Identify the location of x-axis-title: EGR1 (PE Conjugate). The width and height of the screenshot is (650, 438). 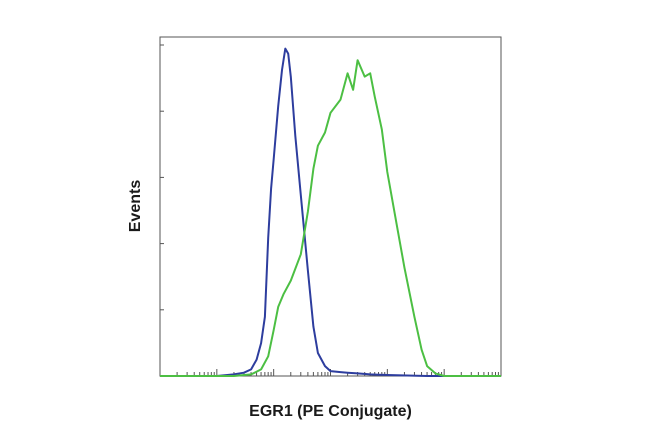
(330, 411).